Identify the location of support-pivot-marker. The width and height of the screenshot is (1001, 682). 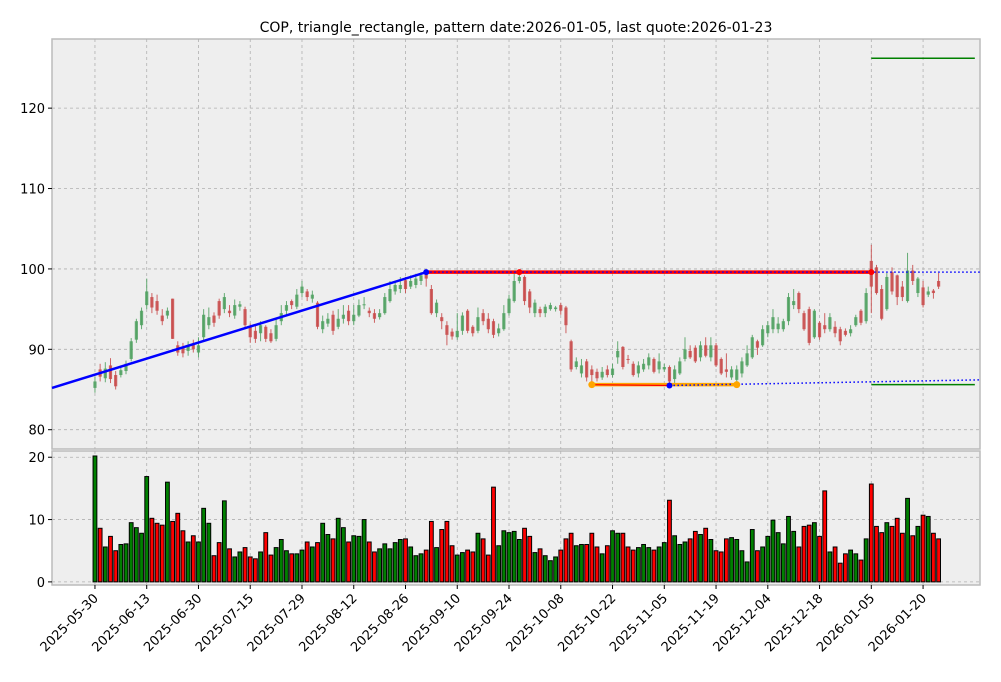
(669, 385).